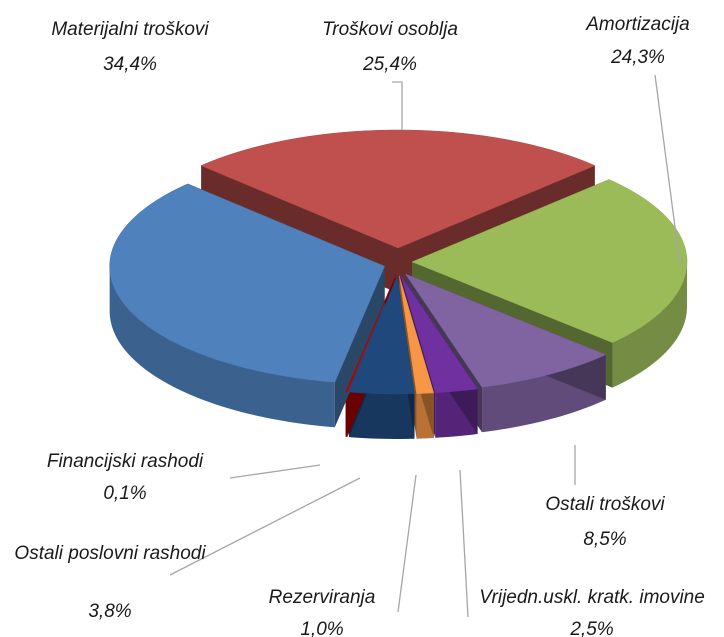  Describe the element at coordinates (110, 553) in the screenshot. I see `category-label: Ostali poslovni rashodi` at that location.